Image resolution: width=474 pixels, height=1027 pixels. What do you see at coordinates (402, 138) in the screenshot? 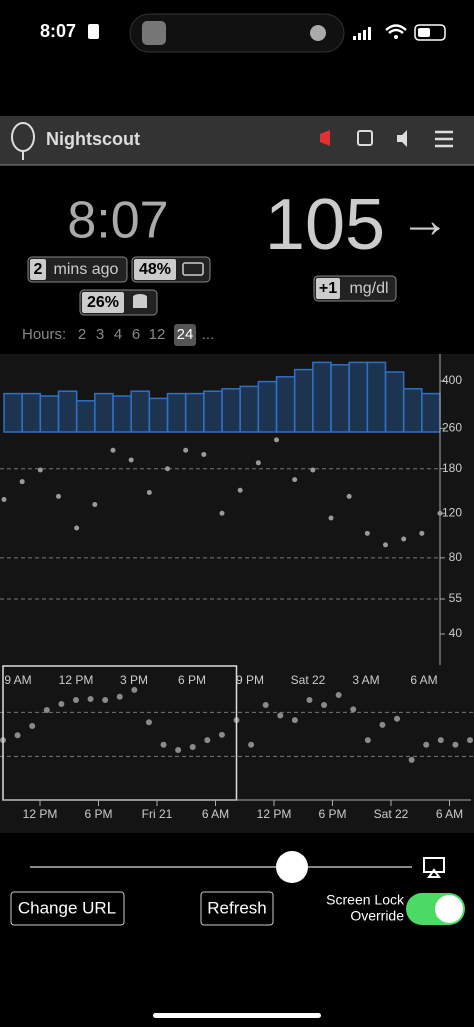
I see `speaker-button` at bounding box center [402, 138].